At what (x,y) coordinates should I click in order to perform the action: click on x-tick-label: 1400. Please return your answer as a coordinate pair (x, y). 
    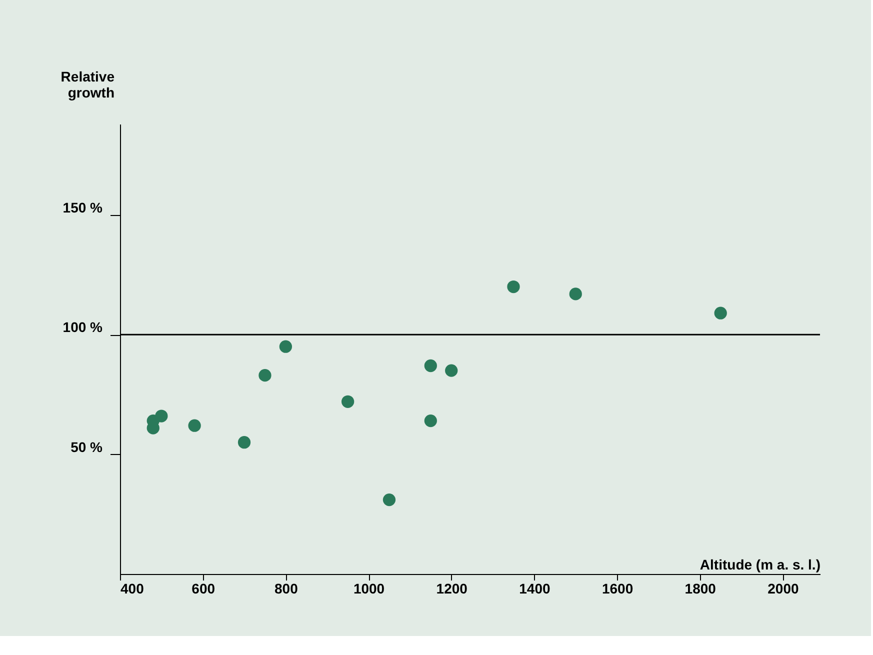
    Looking at the image, I should click on (534, 588).